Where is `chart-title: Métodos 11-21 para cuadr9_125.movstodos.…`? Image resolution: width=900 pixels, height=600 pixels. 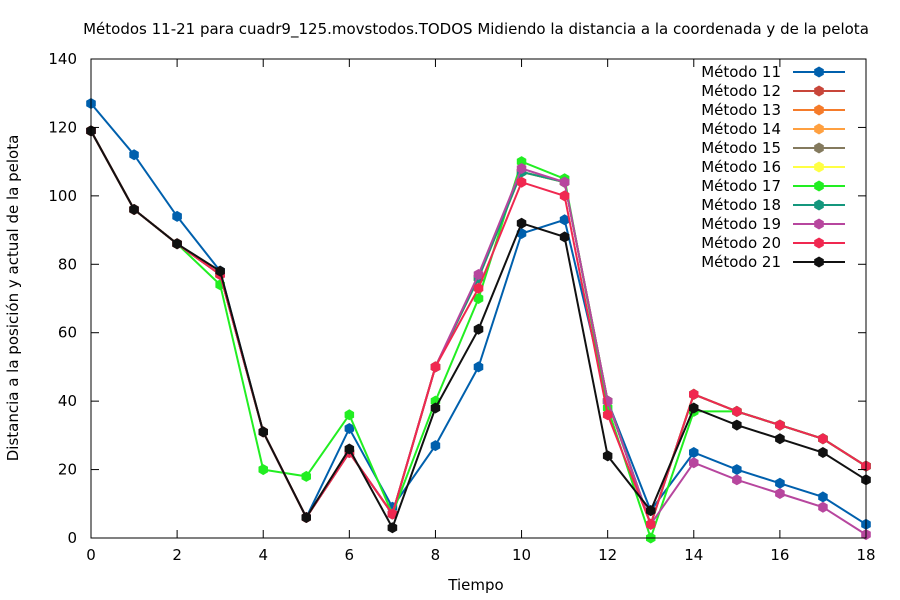
chart-title: Métodos 11-21 para cuadr9_125.movstodos.… is located at coordinates (476, 29).